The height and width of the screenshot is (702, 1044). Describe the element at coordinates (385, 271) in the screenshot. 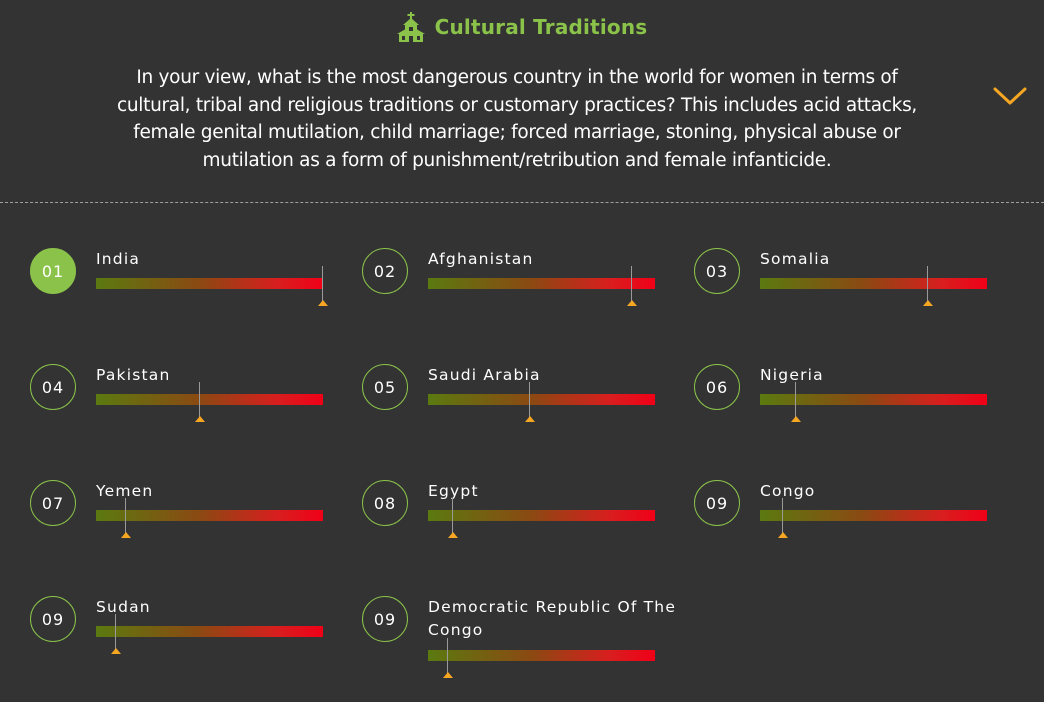

I see `rank-badge: 02` at that location.